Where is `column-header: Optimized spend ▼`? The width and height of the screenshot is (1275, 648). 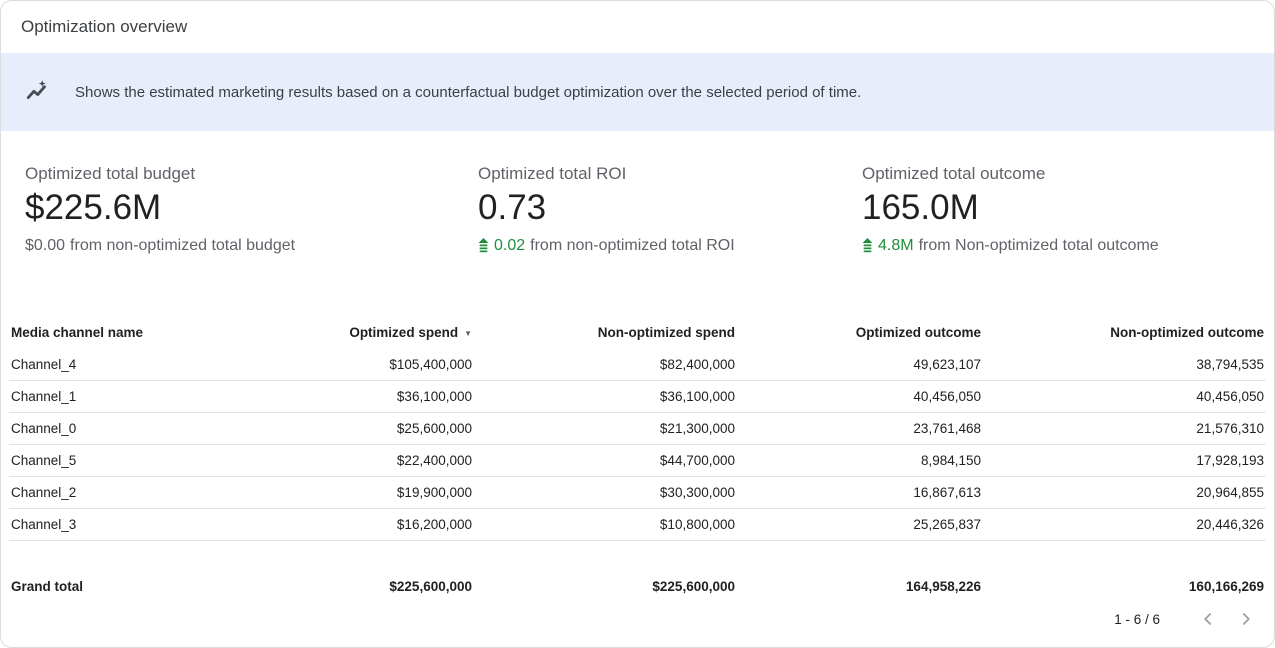 column-header: Optimized spend ▼ is located at coordinates (410, 332).